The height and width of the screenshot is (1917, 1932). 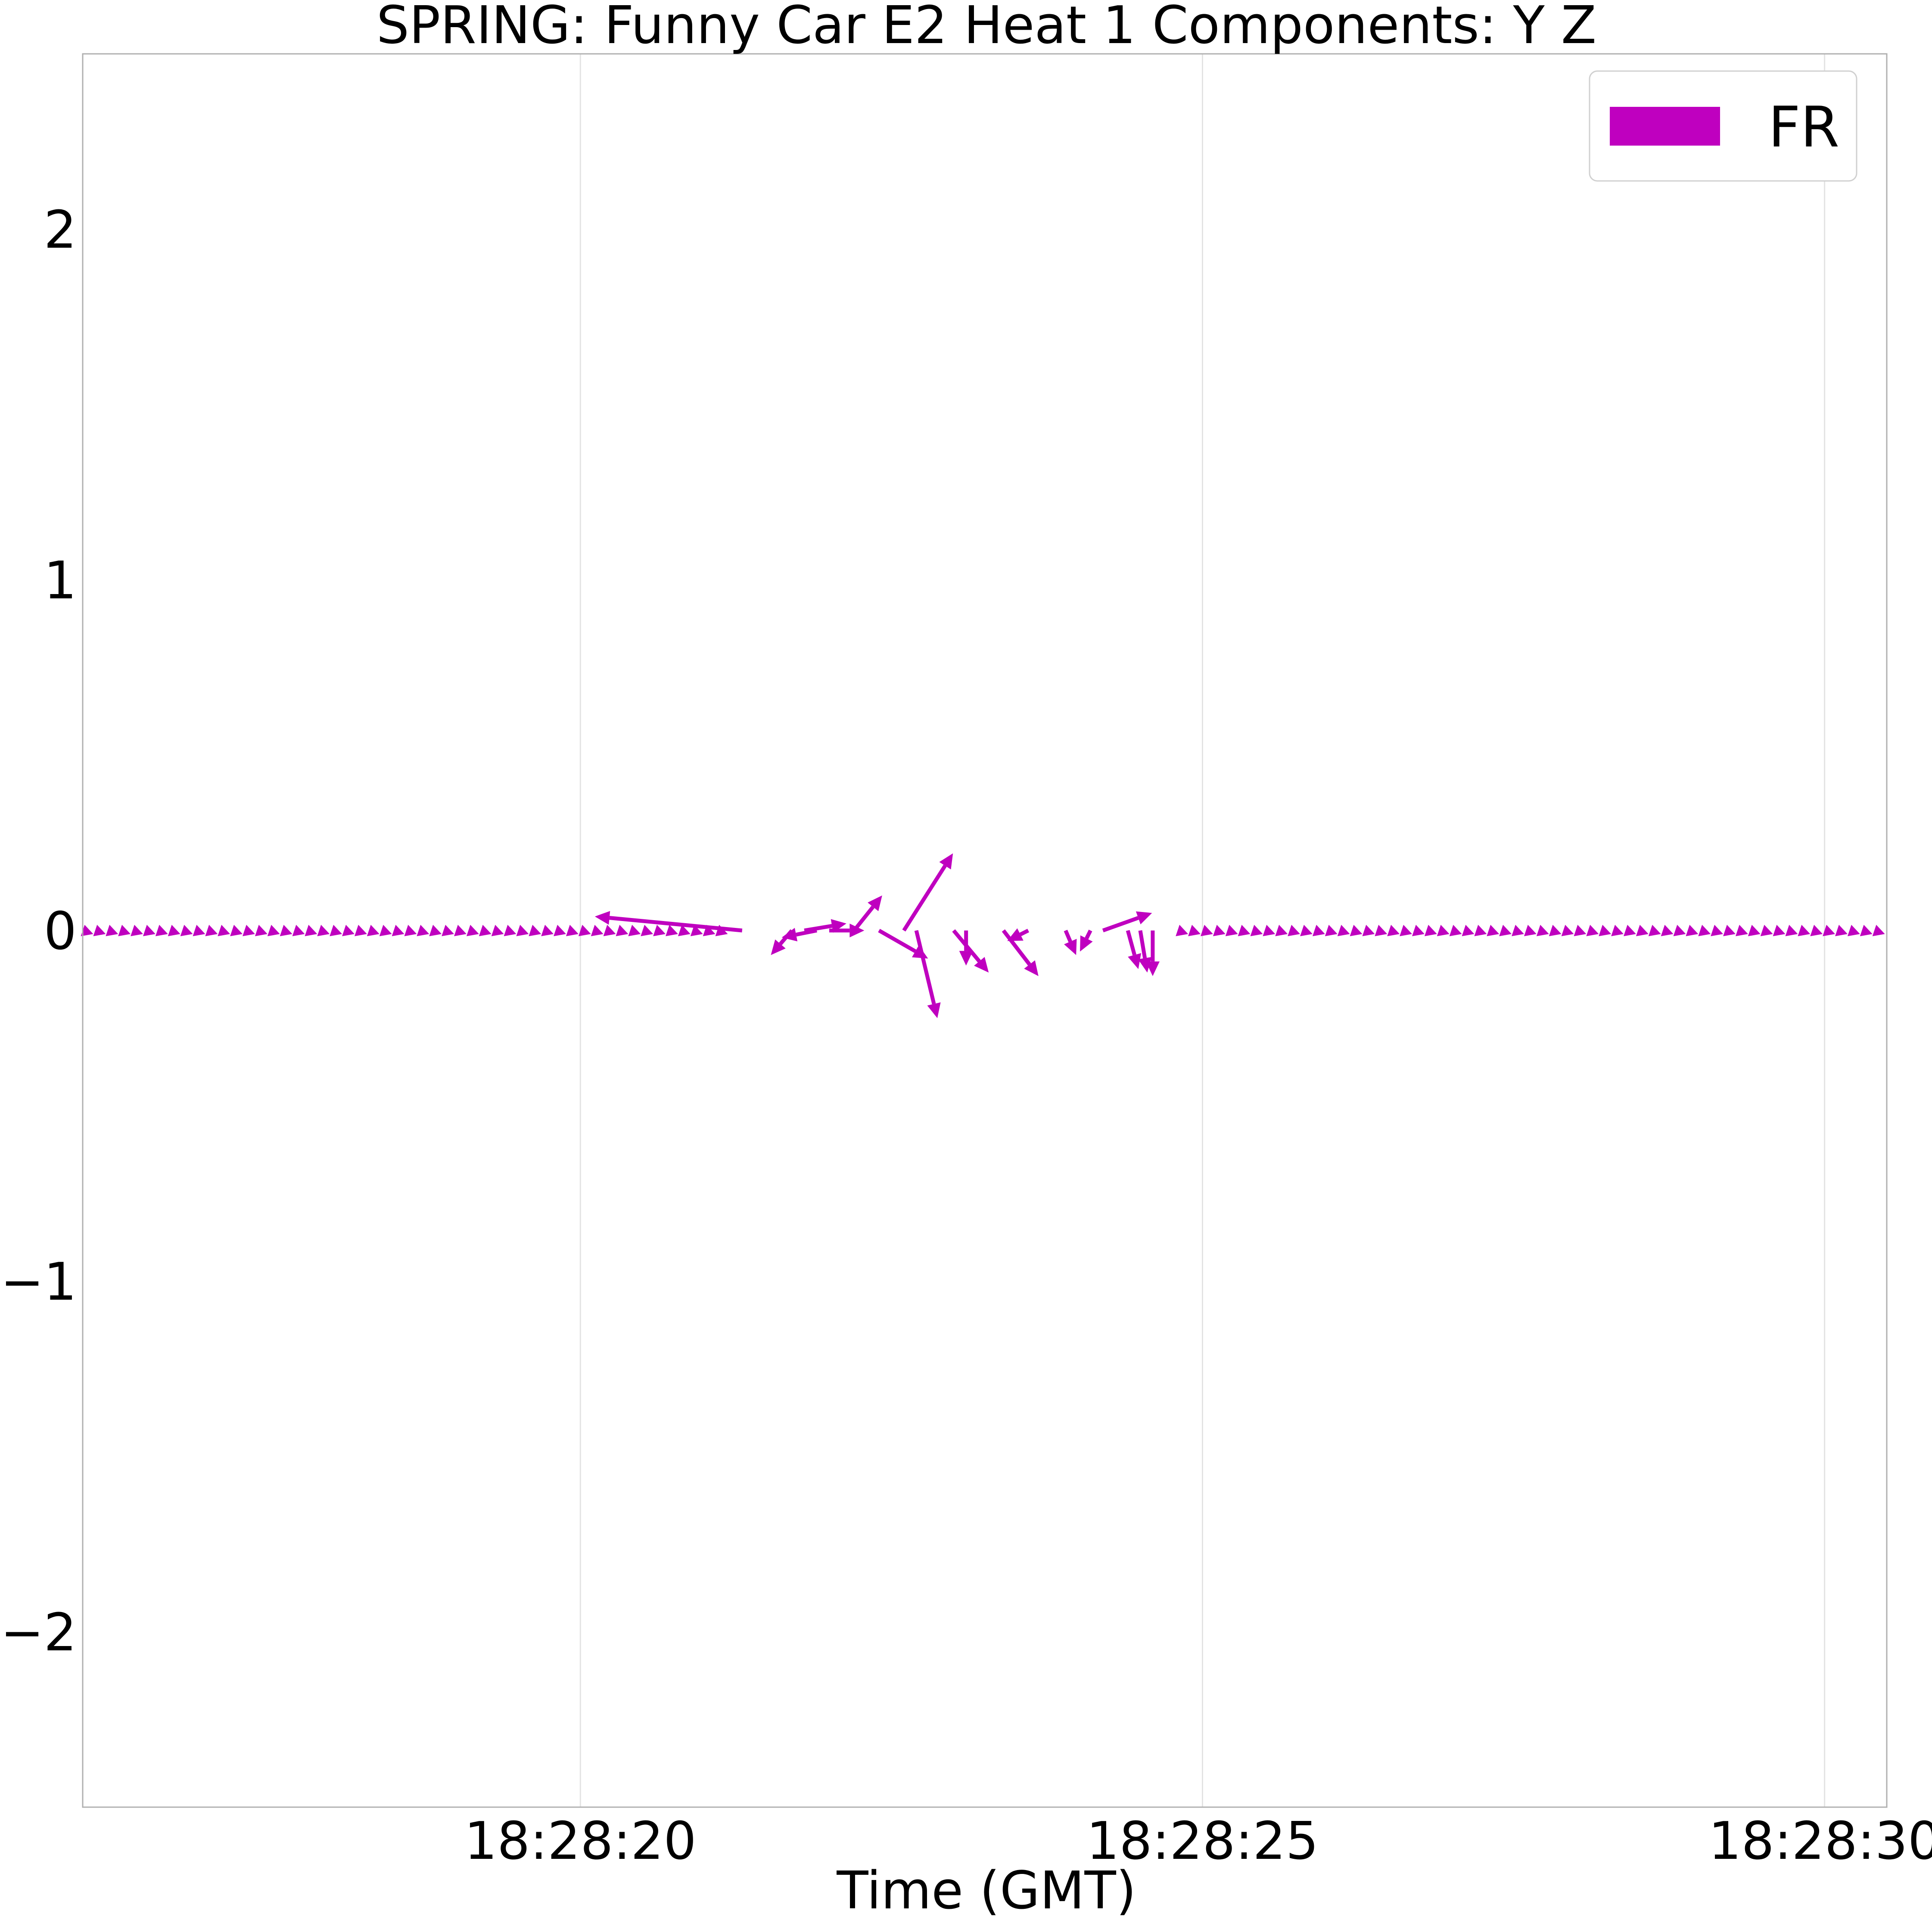 I want to click on y-tick-label-1: −1, so click(x=39, y=1282).